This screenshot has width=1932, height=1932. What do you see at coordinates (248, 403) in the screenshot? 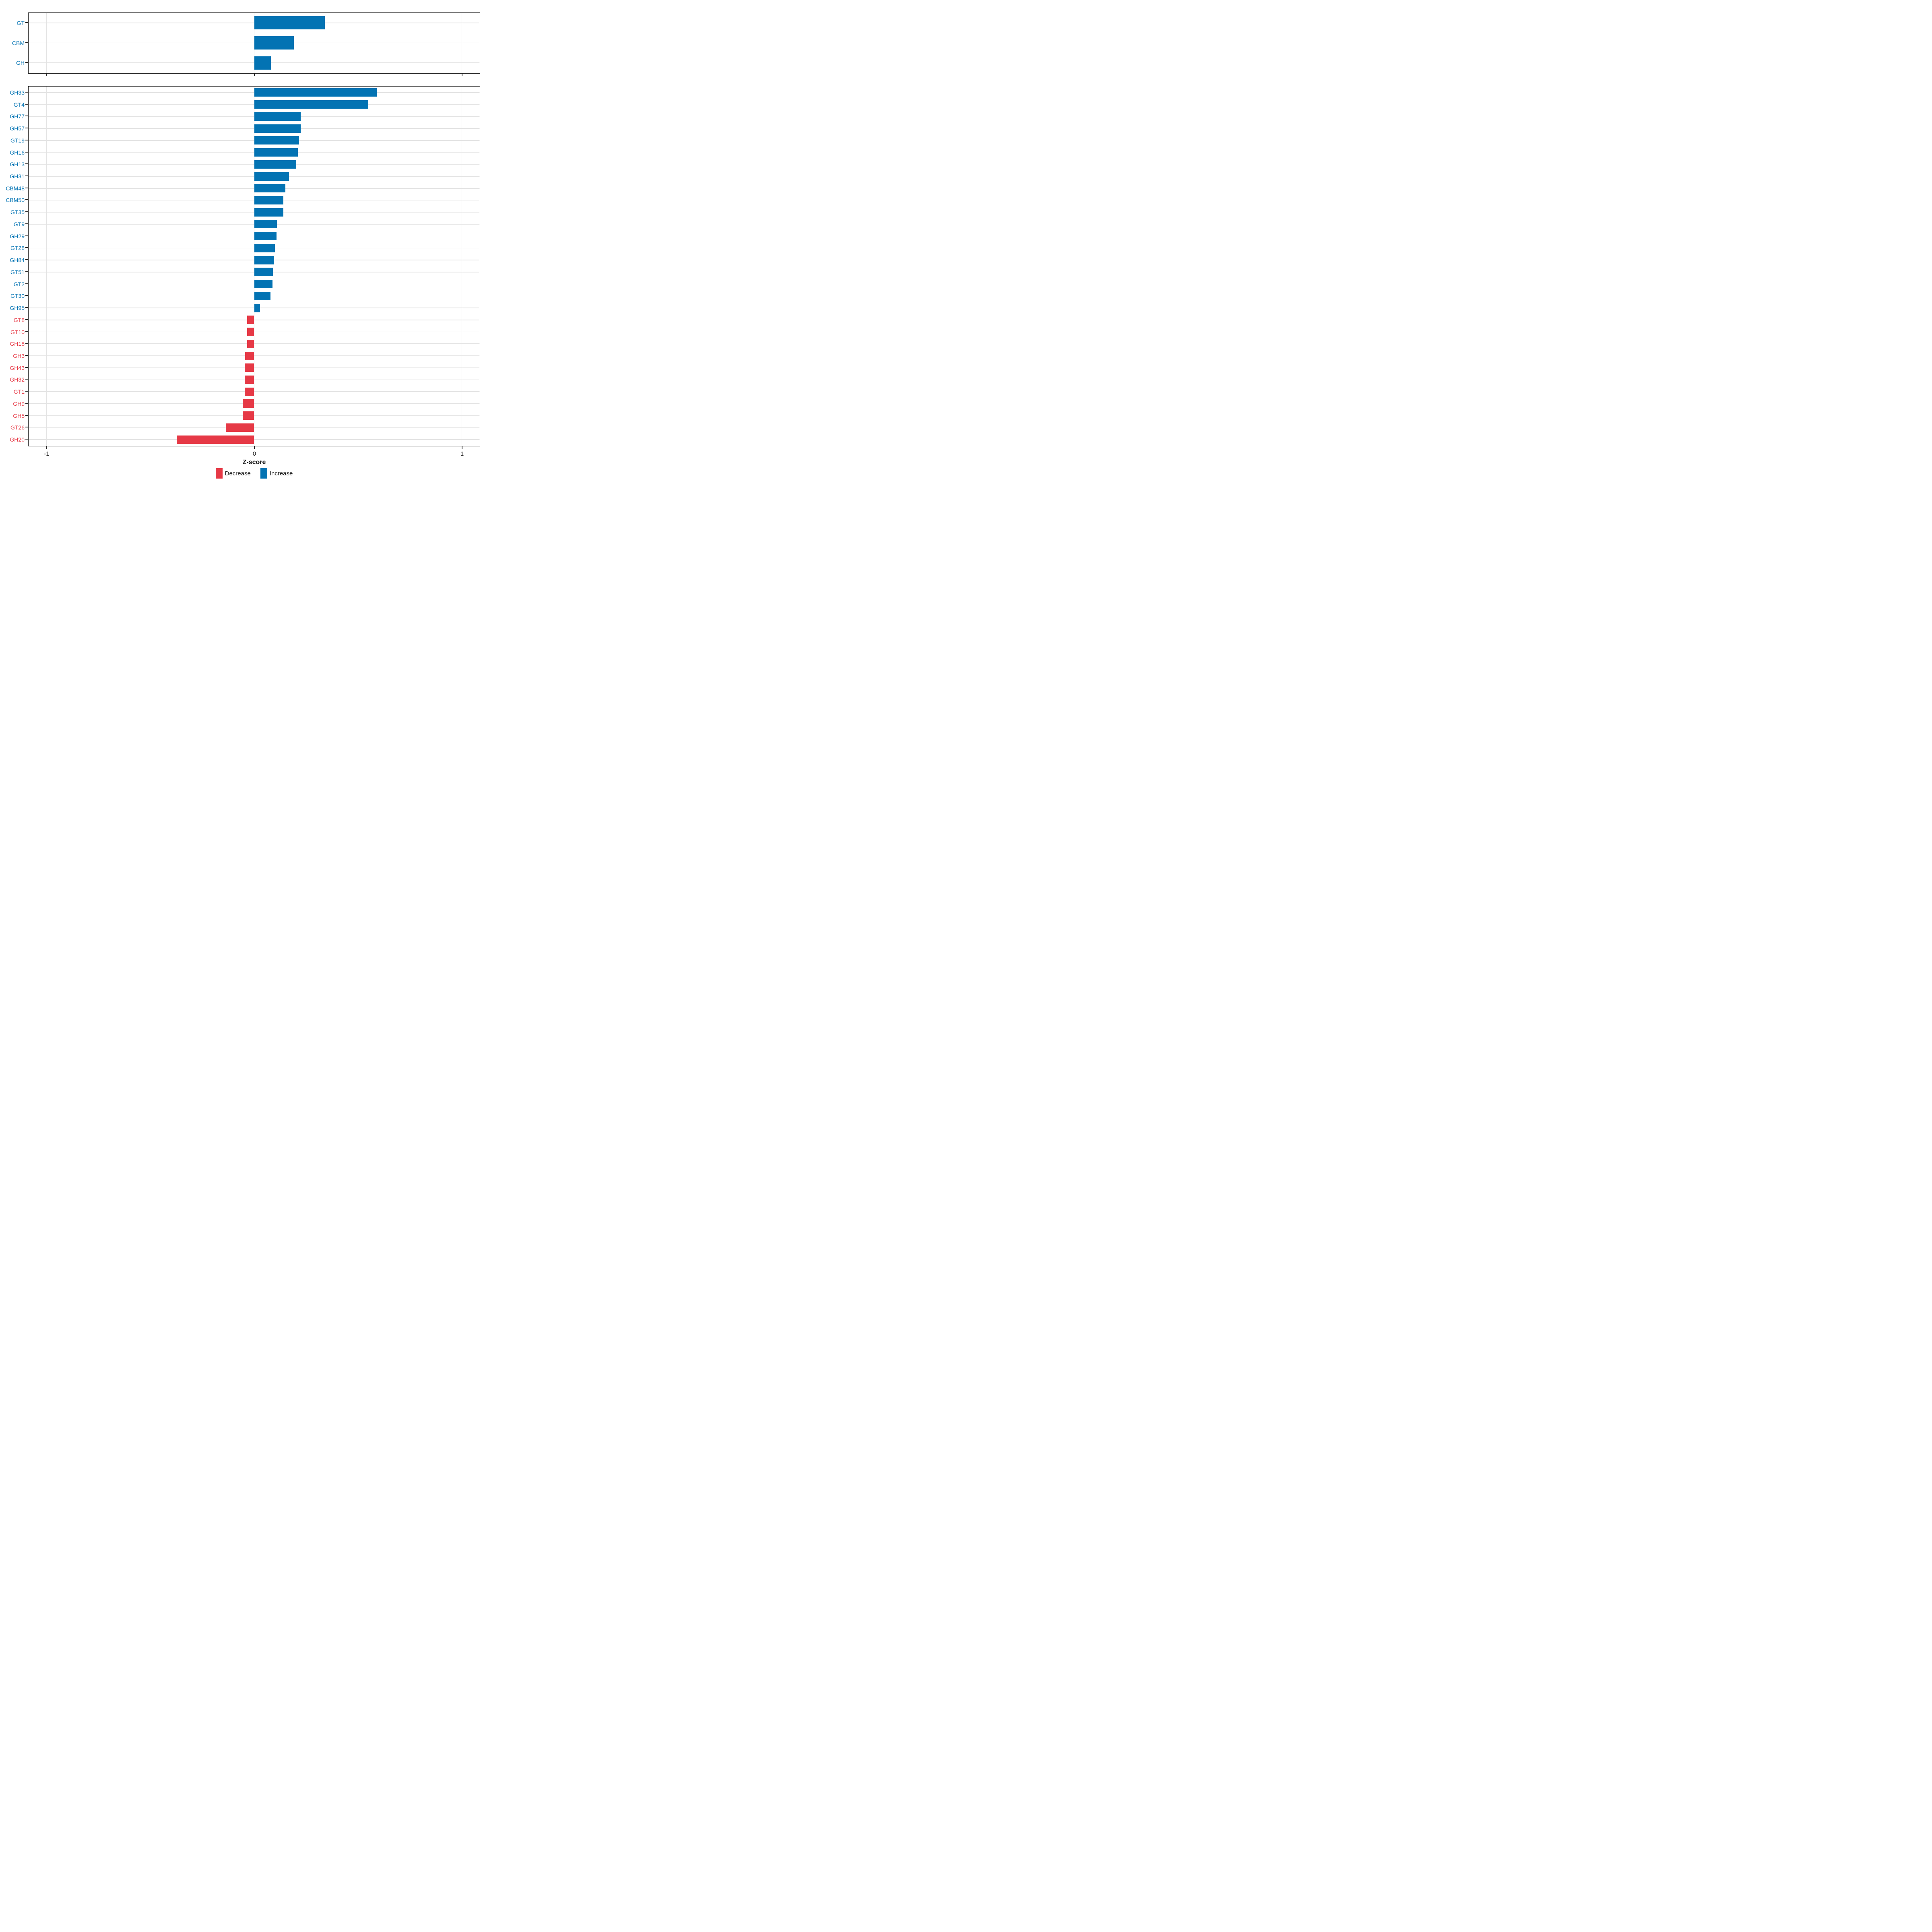
I see `bar-GH9` at bounding box center [248, 403].